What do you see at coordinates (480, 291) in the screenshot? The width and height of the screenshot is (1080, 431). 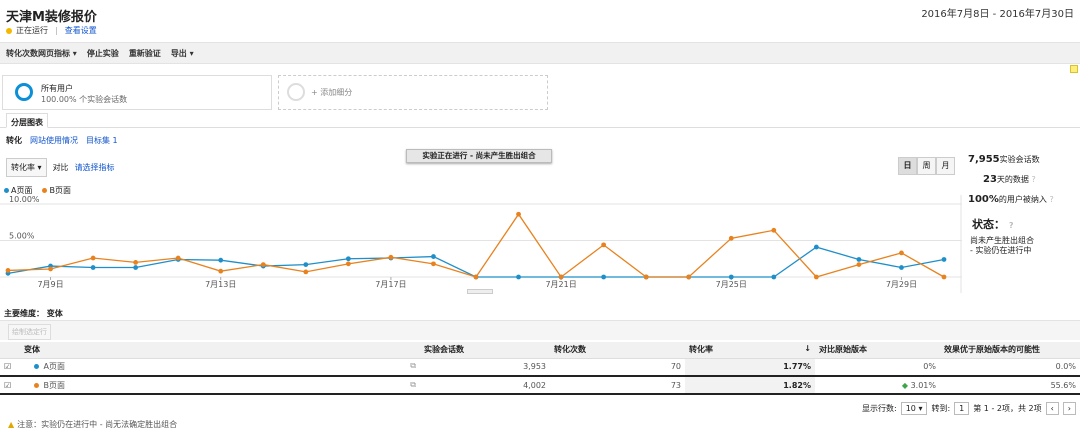 I see `chart-resize-handle` at bounding box center [480, 291].